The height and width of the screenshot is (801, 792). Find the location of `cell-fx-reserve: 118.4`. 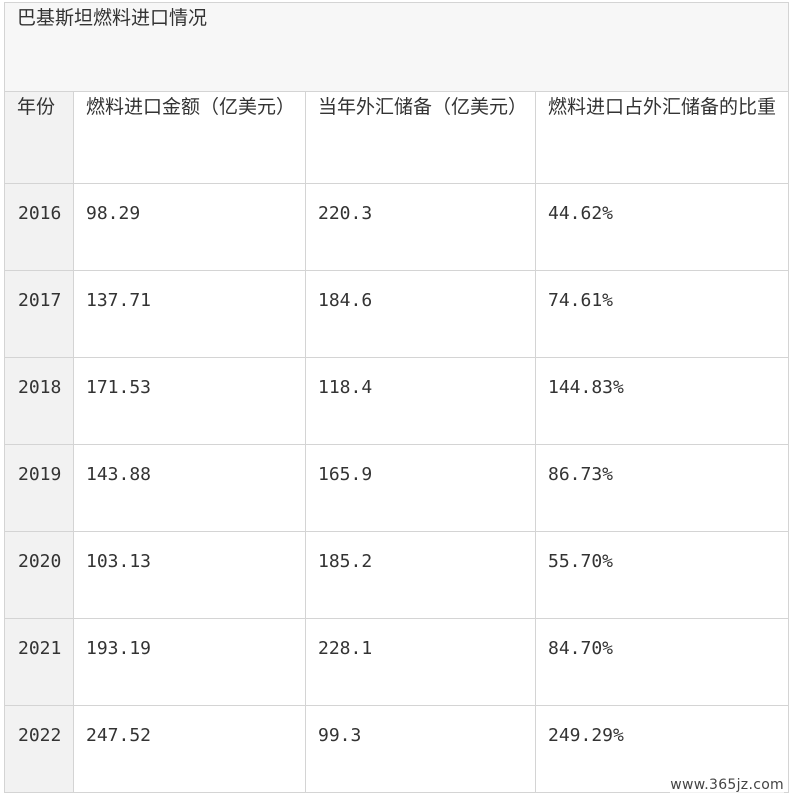

cell-fx-reserve: 118.4 is located at coordinates (420, 401).